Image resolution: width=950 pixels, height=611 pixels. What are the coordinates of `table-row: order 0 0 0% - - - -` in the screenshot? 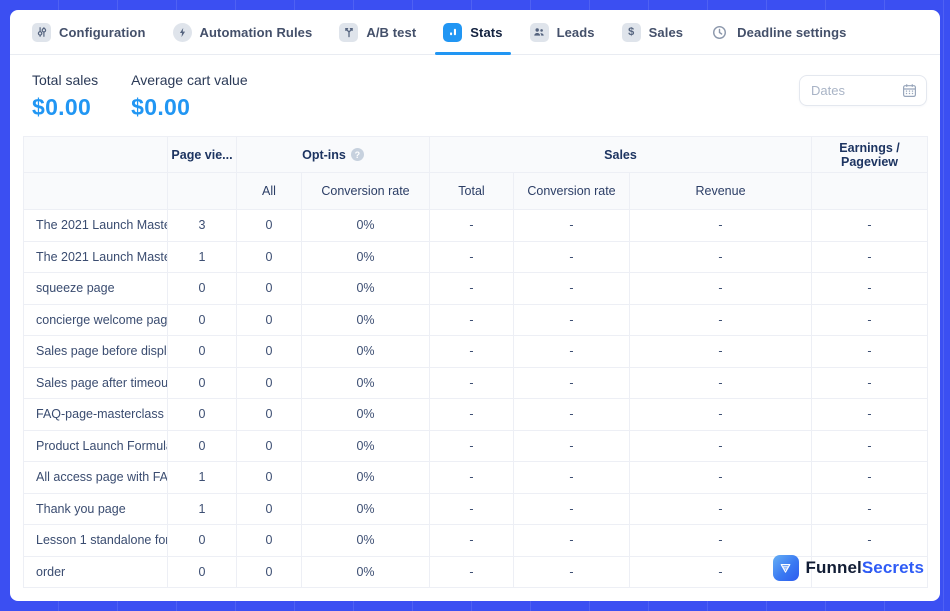 It's located at (476, 571).